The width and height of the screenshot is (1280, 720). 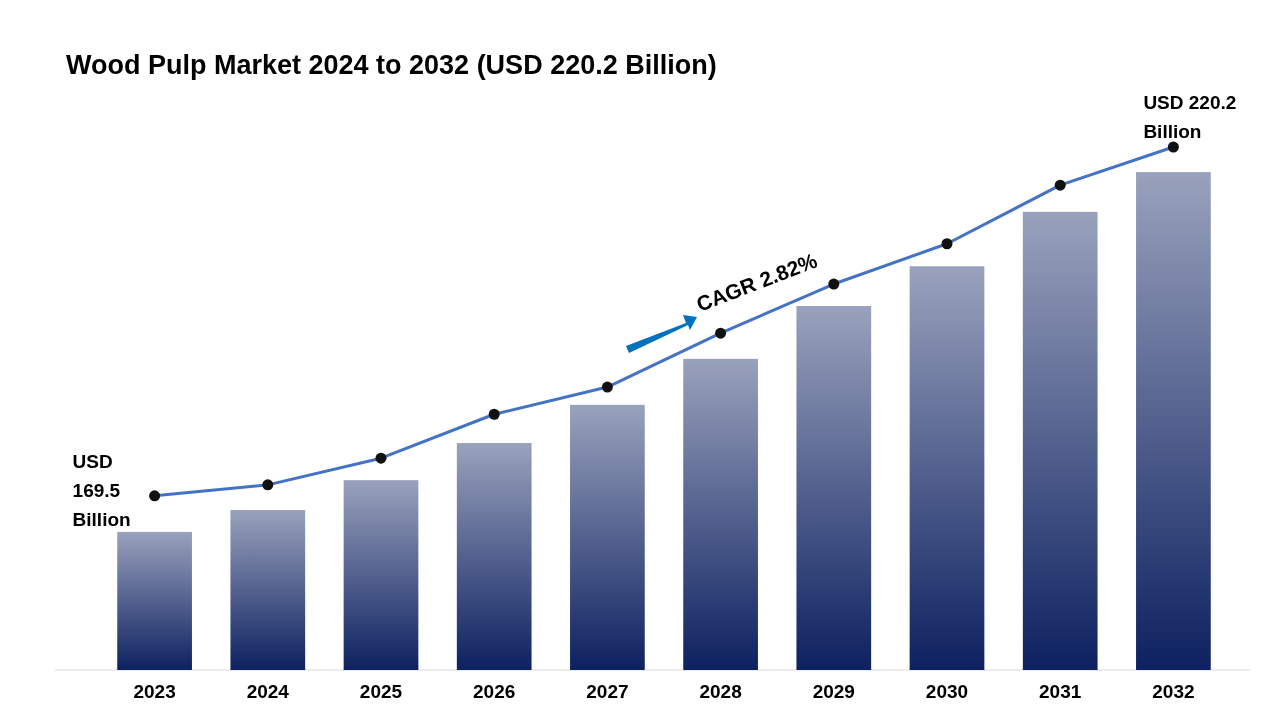 What do you see at coordinates (268, 691) in the screenshot?
I see `x-tick-label: 2024` at bounding box center [268, 691].